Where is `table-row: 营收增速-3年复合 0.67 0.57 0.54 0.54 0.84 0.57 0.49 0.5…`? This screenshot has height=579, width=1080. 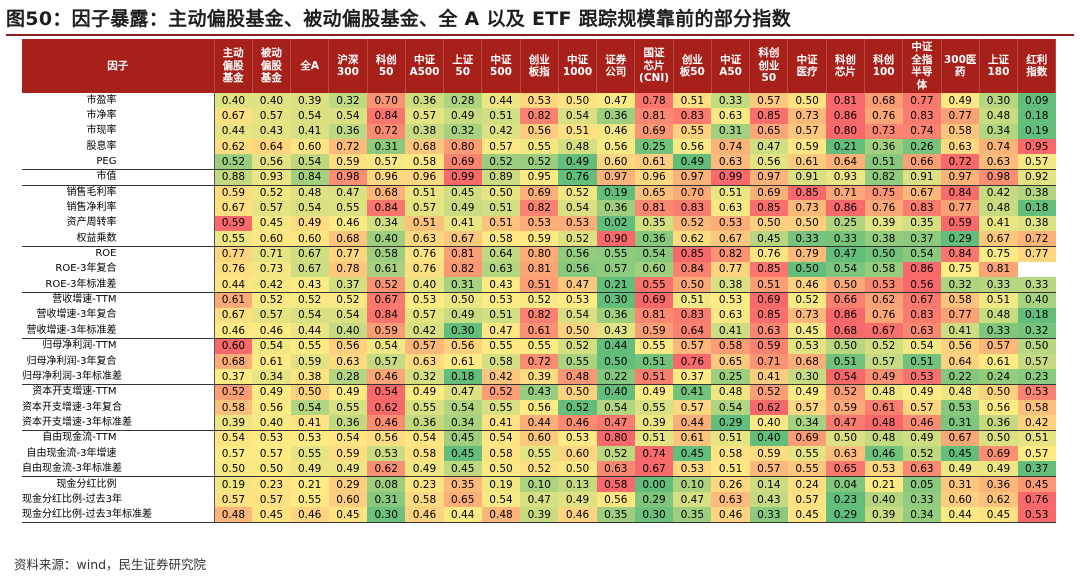 table-row: 营收增速-3年复合 0.67 0.57 0.54 0.54 0.84 0.57 0.49 0.5… is located at coordinates (539, 315).